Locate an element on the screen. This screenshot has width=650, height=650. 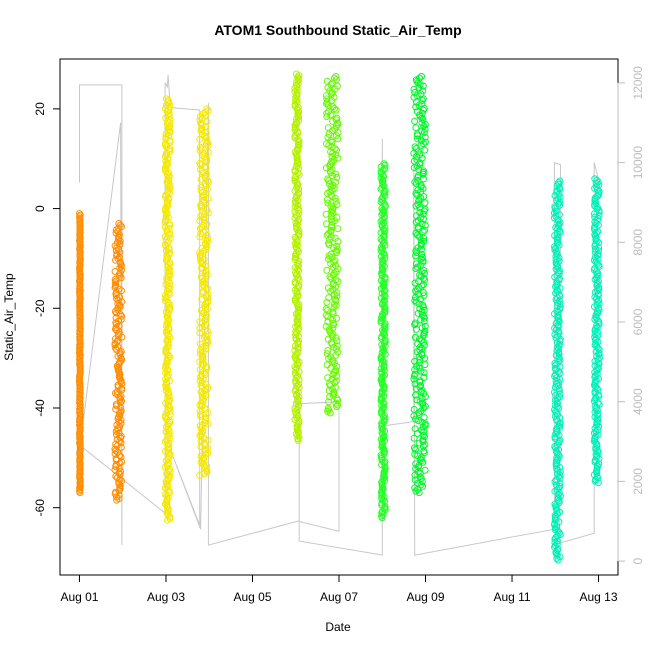
y-tick-label: -40 is located at coordinates (40, 408).